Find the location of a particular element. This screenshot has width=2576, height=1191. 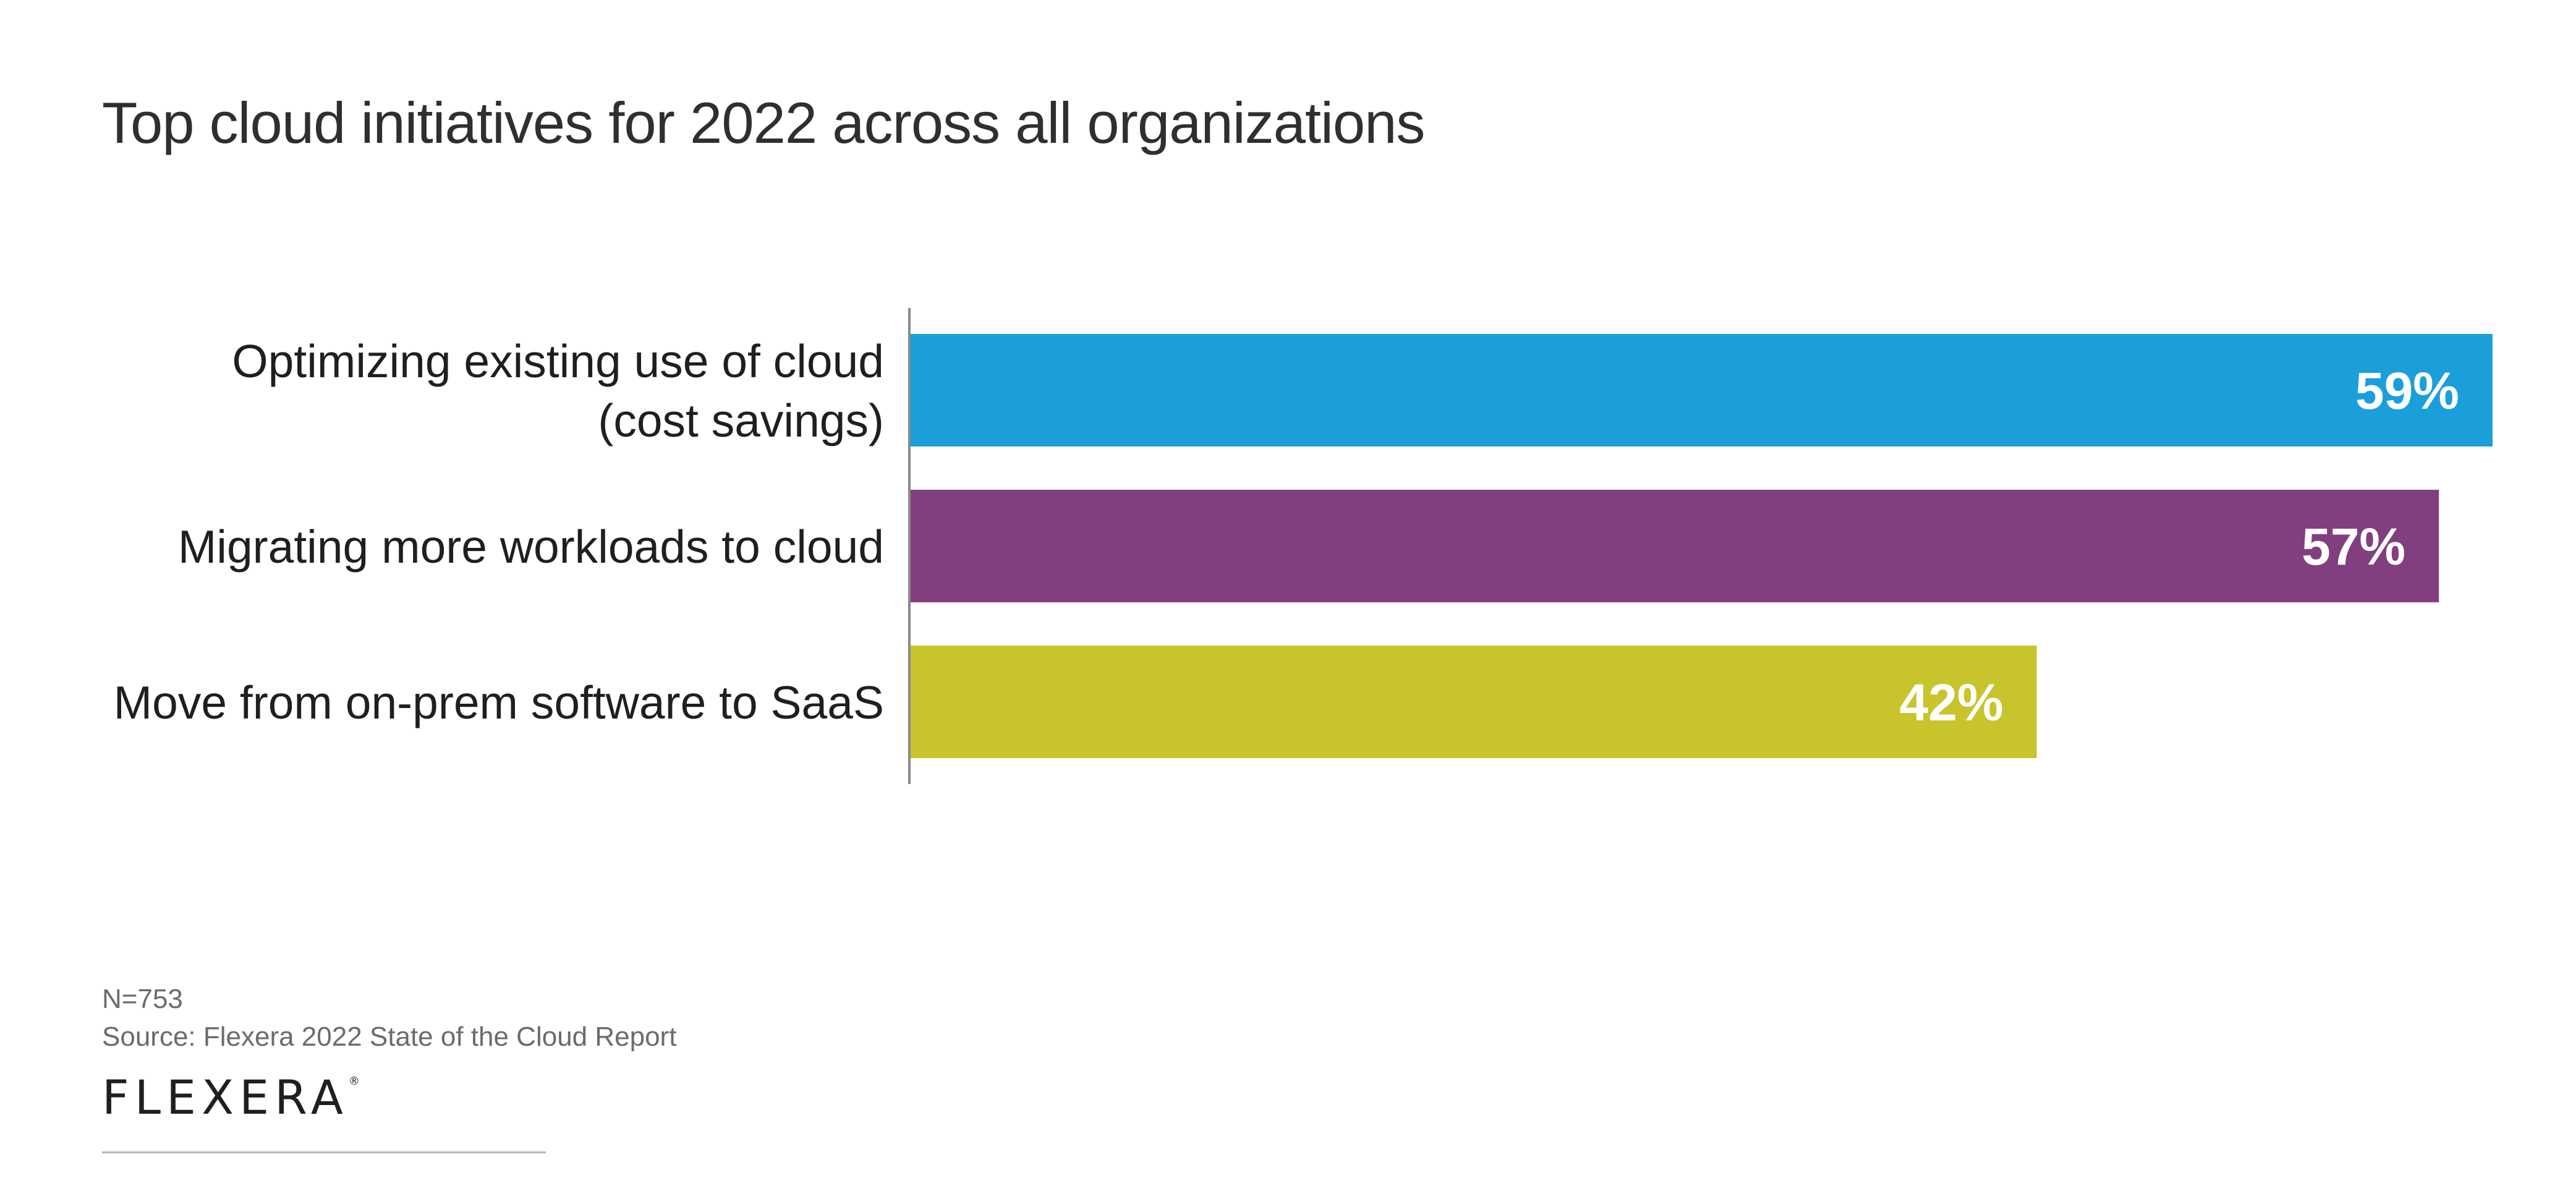

category-label-2: Migrating more workloads to cloud is located at coordinates (531, 547).